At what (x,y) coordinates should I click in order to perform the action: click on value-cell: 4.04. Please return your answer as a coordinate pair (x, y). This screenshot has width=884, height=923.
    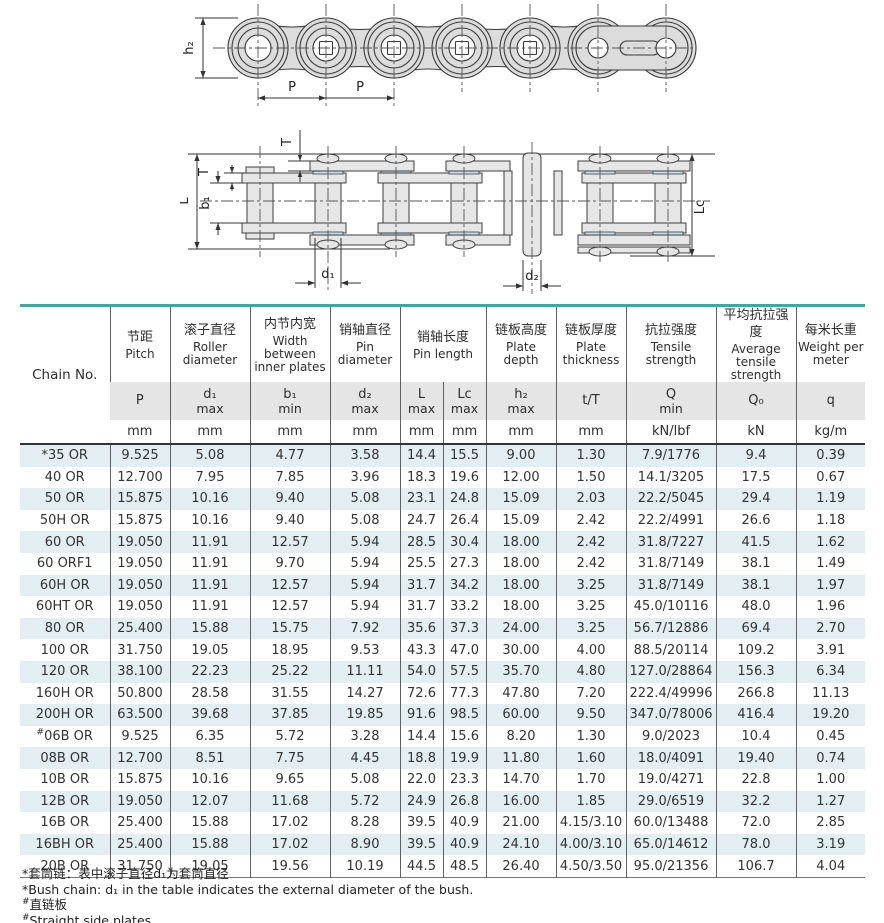
    Looking at the image, I should click on (830, 866).